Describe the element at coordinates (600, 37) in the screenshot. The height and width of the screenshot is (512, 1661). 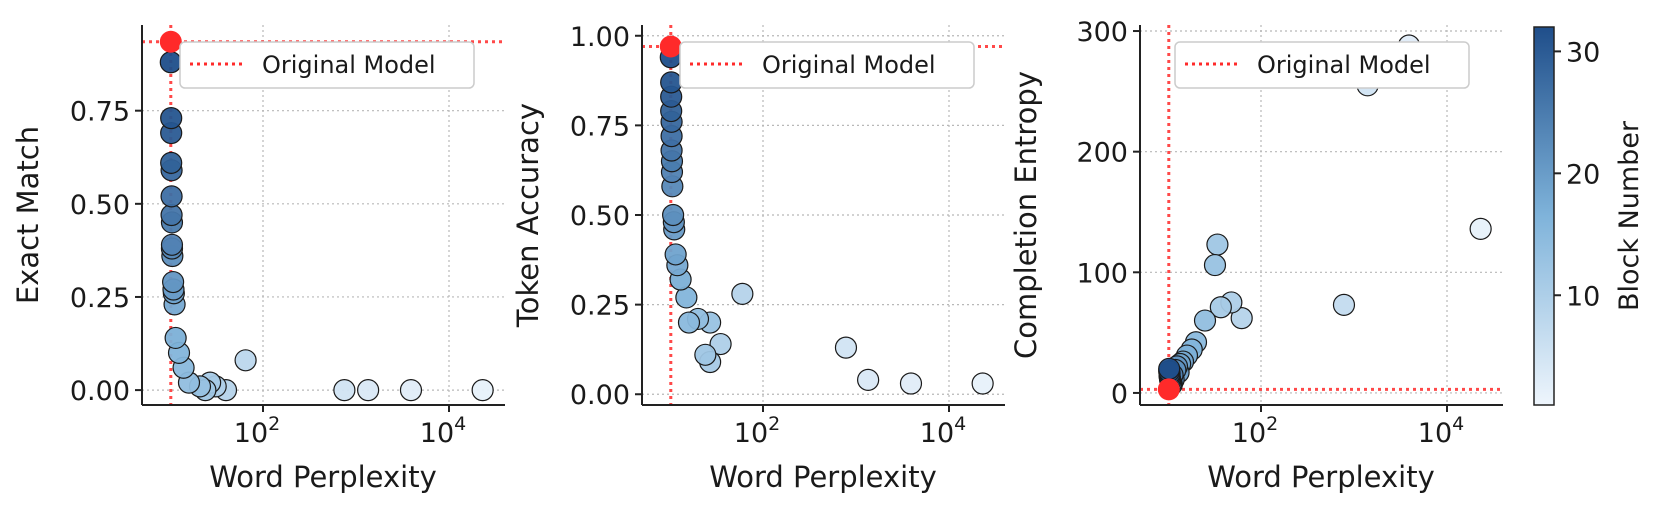
I see `y-tick-label: 1.00` at that location.